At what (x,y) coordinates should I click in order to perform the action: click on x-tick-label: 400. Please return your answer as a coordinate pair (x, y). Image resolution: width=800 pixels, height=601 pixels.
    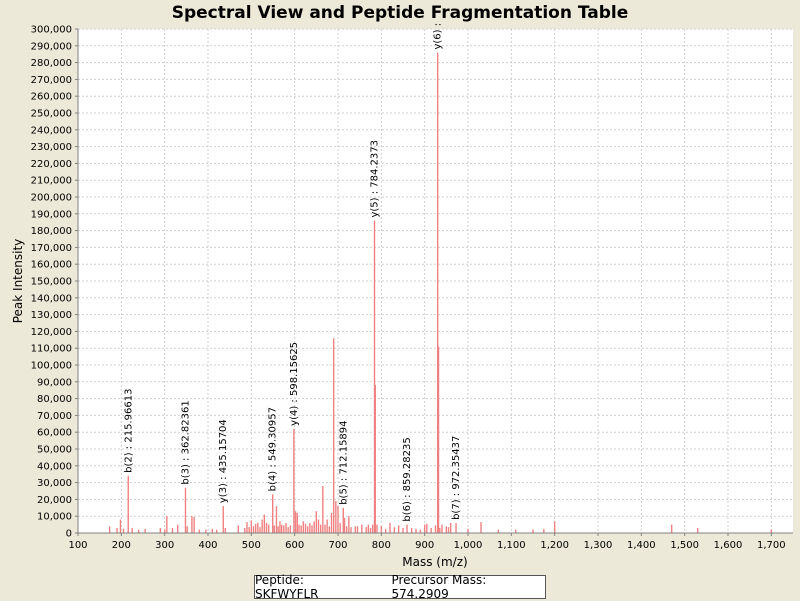
    Looking at the image, I should click on (207, 545).